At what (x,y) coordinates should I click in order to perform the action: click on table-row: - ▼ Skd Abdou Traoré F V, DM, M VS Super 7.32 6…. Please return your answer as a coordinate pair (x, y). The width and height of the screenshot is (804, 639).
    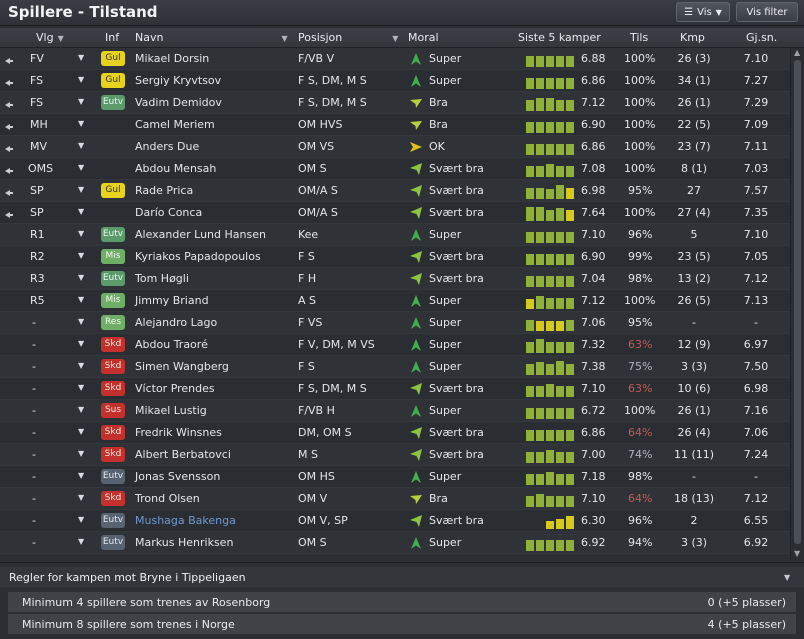
    Looking at the image, I should click on (395, 345).